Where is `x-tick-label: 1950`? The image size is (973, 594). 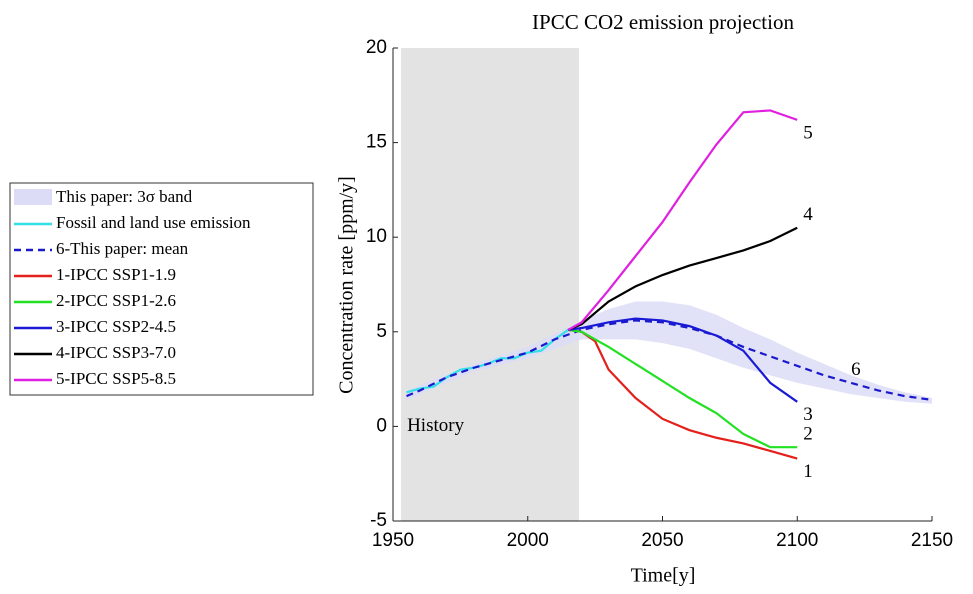
x-tick-label: 1950 is located at coordinates (393, 540).